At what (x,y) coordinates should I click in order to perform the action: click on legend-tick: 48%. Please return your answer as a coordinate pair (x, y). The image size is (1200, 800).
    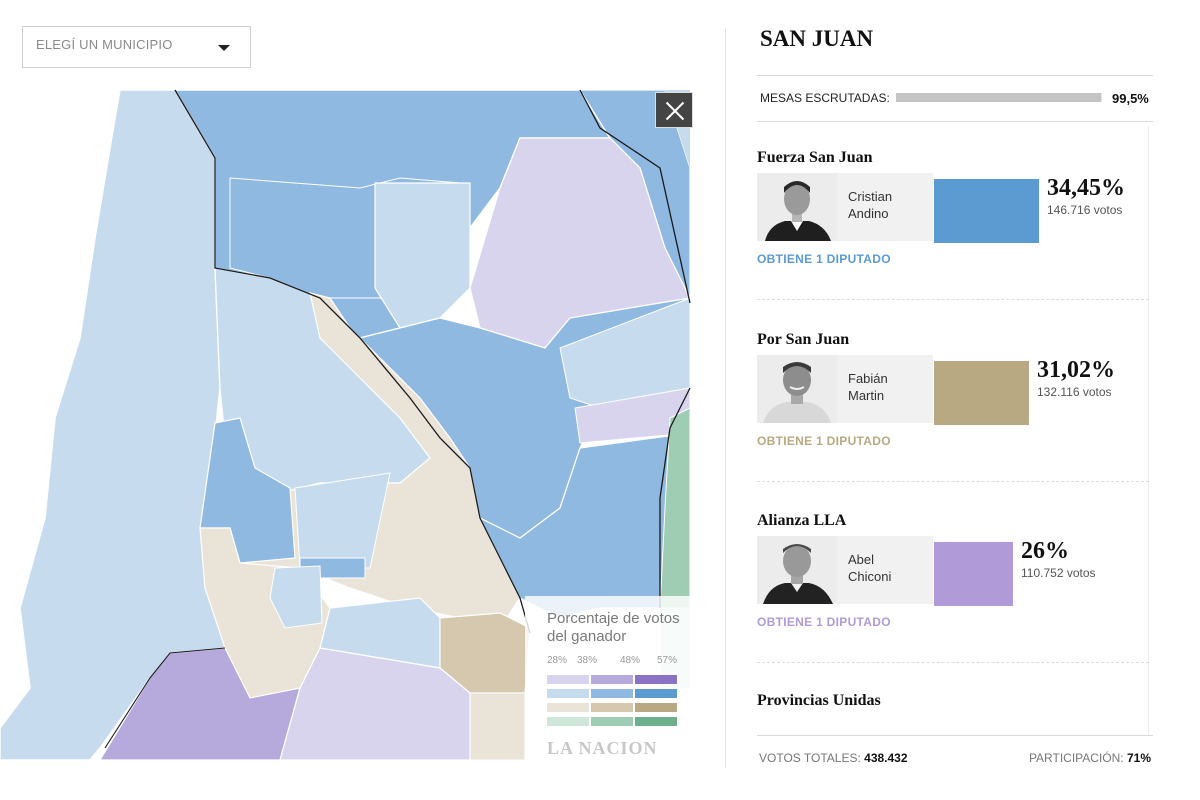
    Looking at the image, I should click on (630, 660).